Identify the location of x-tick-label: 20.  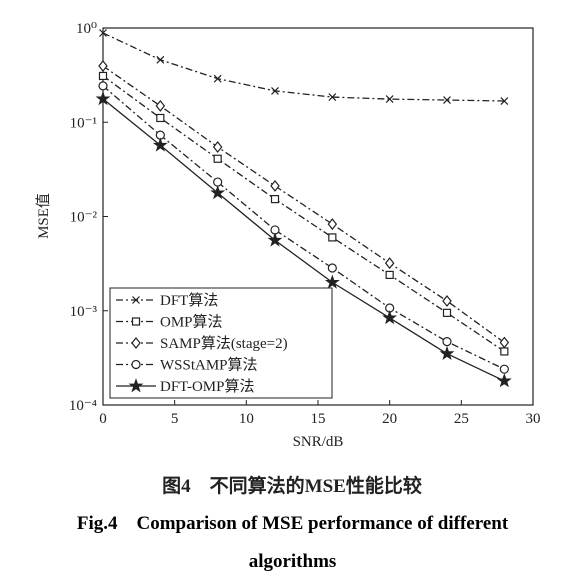
(389, 419).